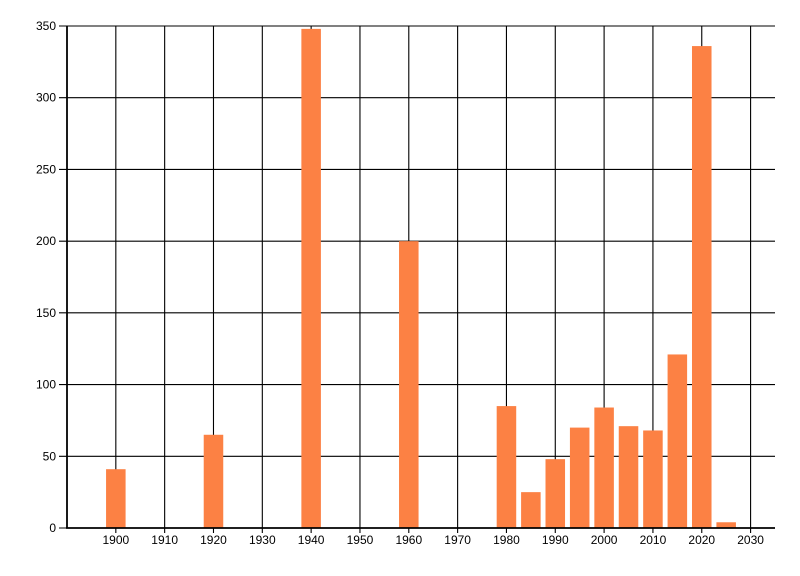 This screenshot has width=800, height=576. I want to click on y-tick-label-100: 100, so click(46, 385).